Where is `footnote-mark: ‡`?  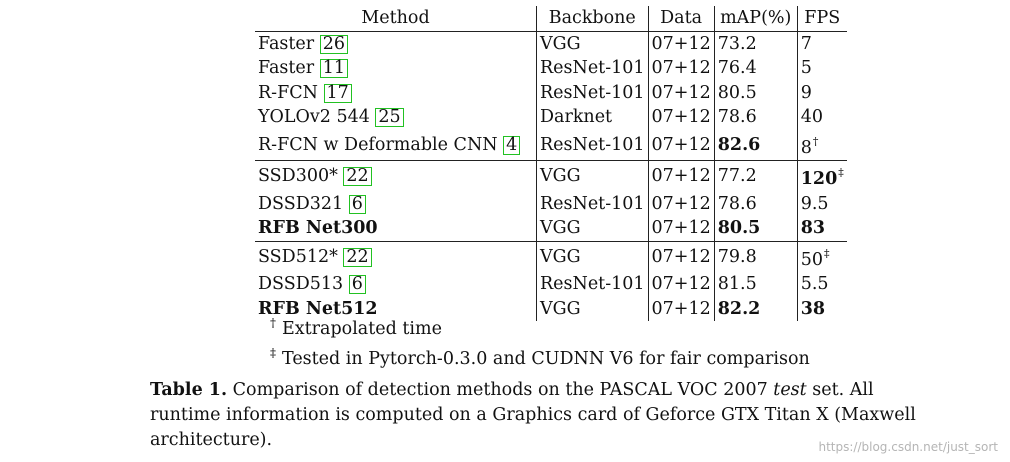 footnote-mark: ‡ is located at coordinates (841, 172).